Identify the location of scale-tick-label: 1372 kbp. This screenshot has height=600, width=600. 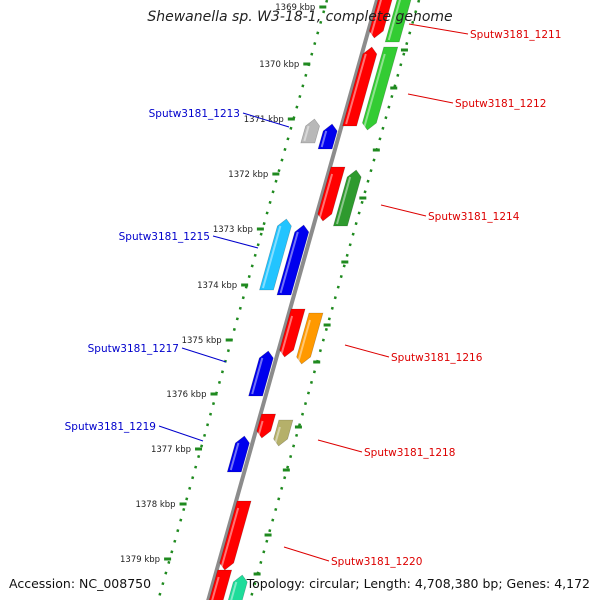
(248, 175).